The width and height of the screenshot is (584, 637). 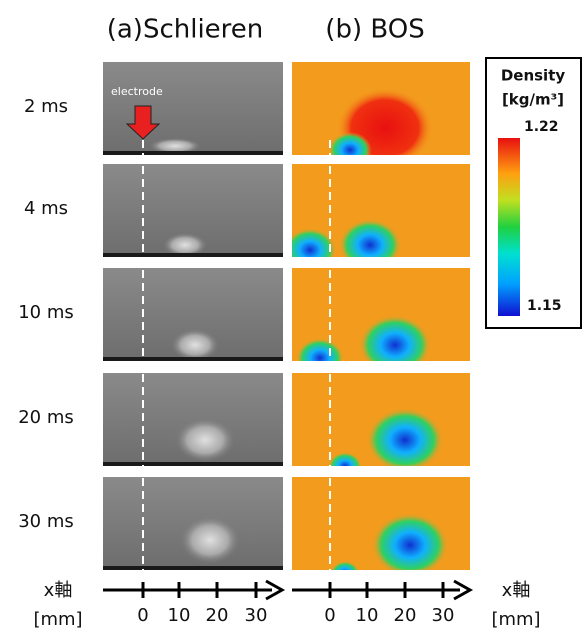 I want to click on row-label: 20 ms, so click(x=46, y=417).